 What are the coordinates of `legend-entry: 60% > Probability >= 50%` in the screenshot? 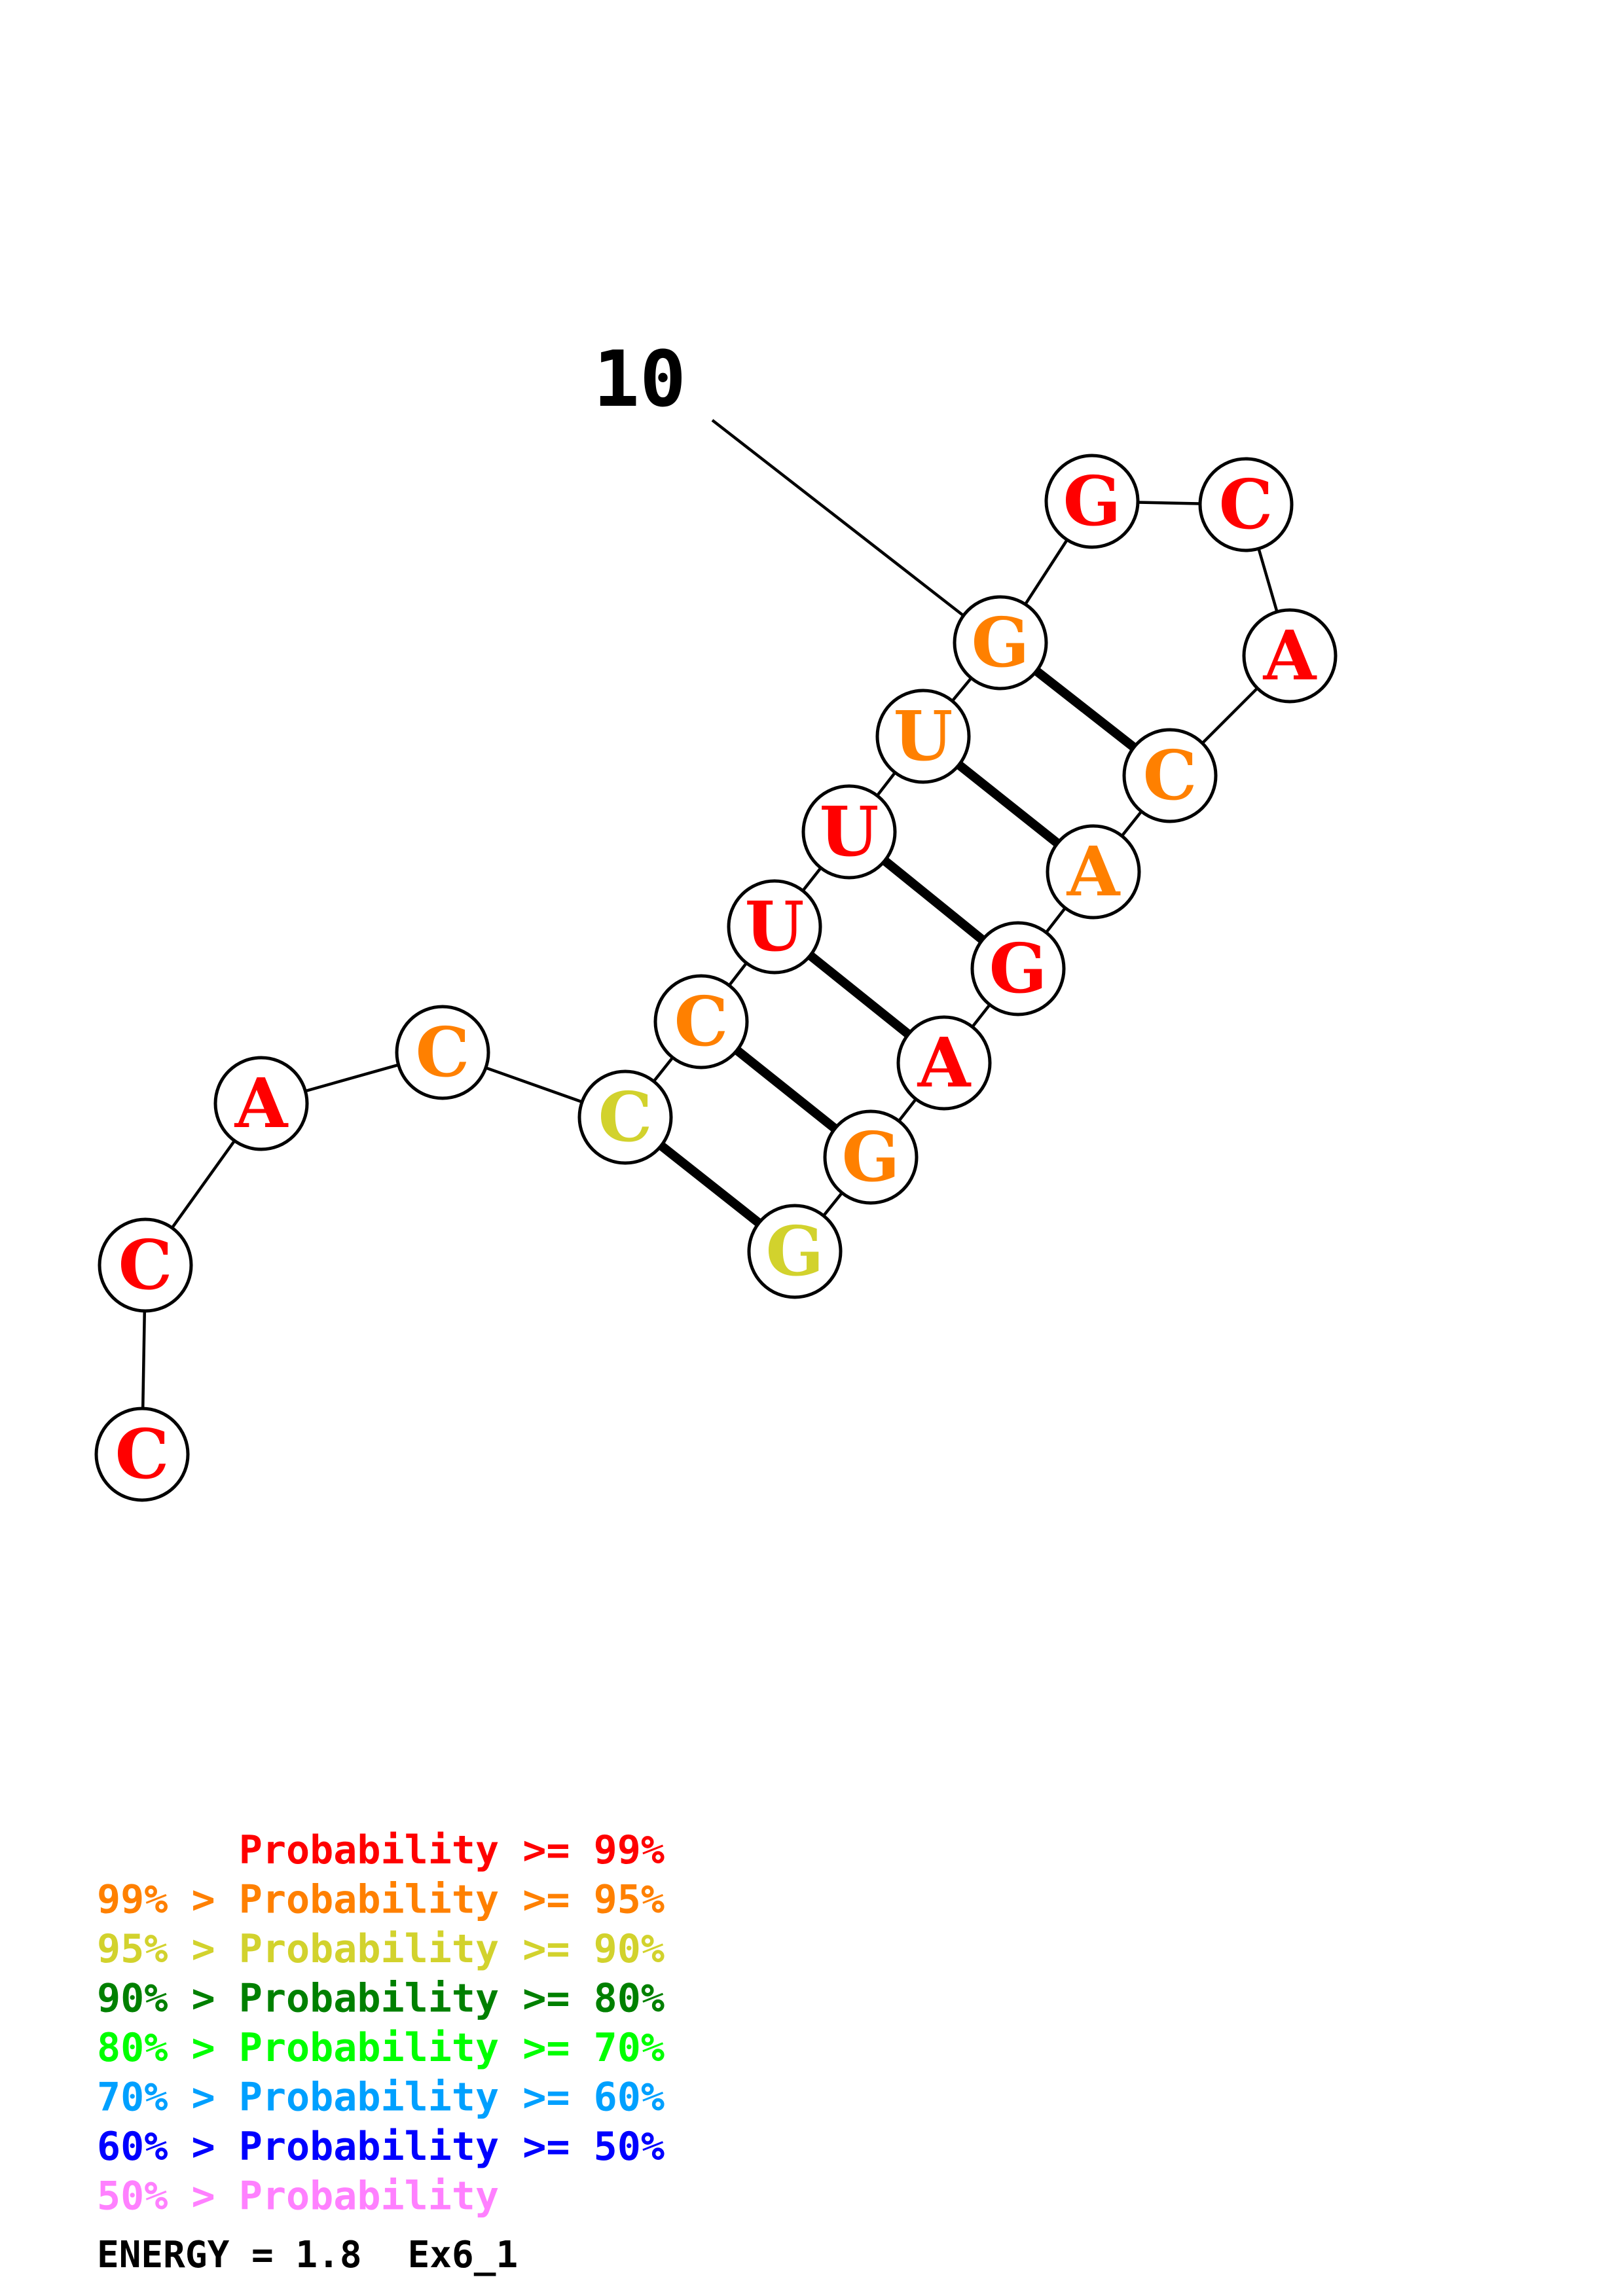 It's located at (381, 2147).